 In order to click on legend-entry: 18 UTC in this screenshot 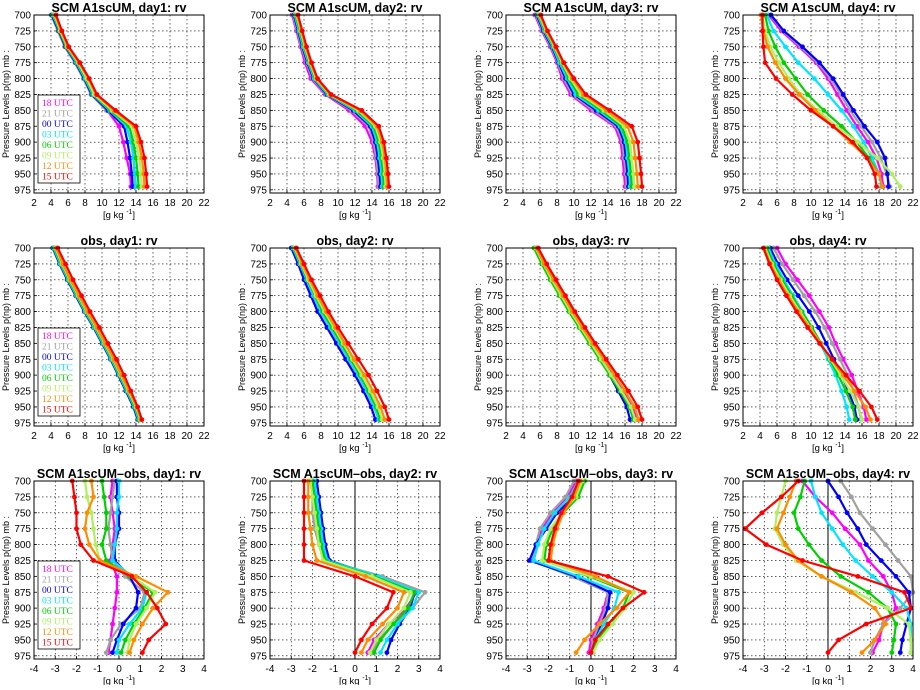, I will do `click(57, 570)`.